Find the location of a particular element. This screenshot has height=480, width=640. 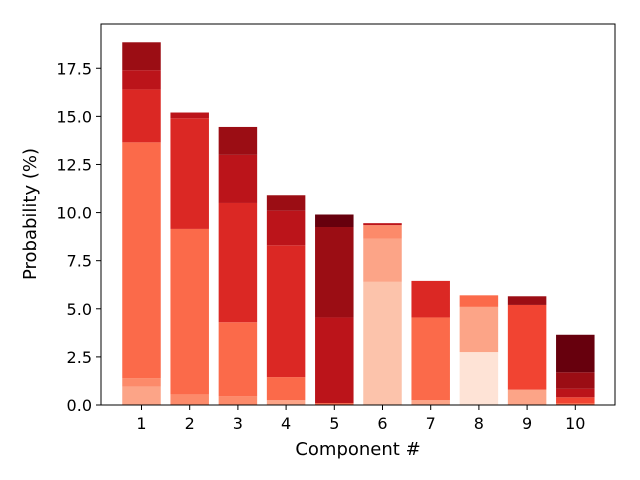

x-tick-label: 9 is located at coordinates (527, 423).